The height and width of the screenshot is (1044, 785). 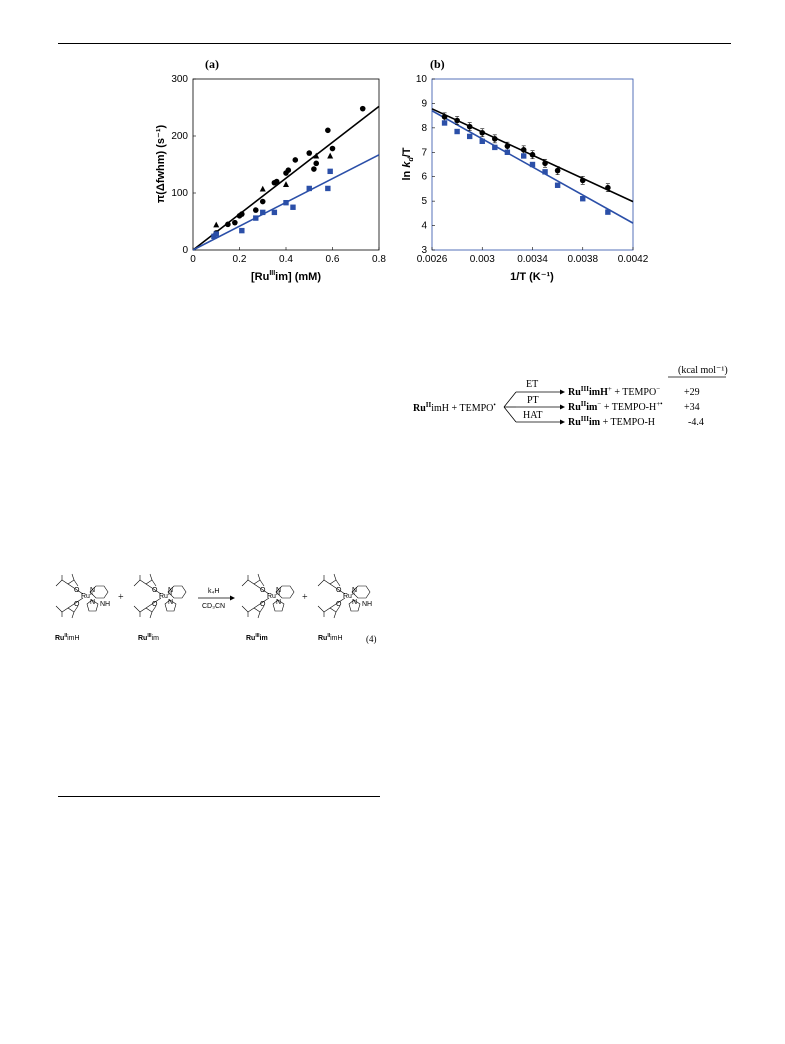 What do you see at coordinates (213, 606) in the screenshot?
I see `solvent-label: CD₃CN` at bounding box center [213, 606].